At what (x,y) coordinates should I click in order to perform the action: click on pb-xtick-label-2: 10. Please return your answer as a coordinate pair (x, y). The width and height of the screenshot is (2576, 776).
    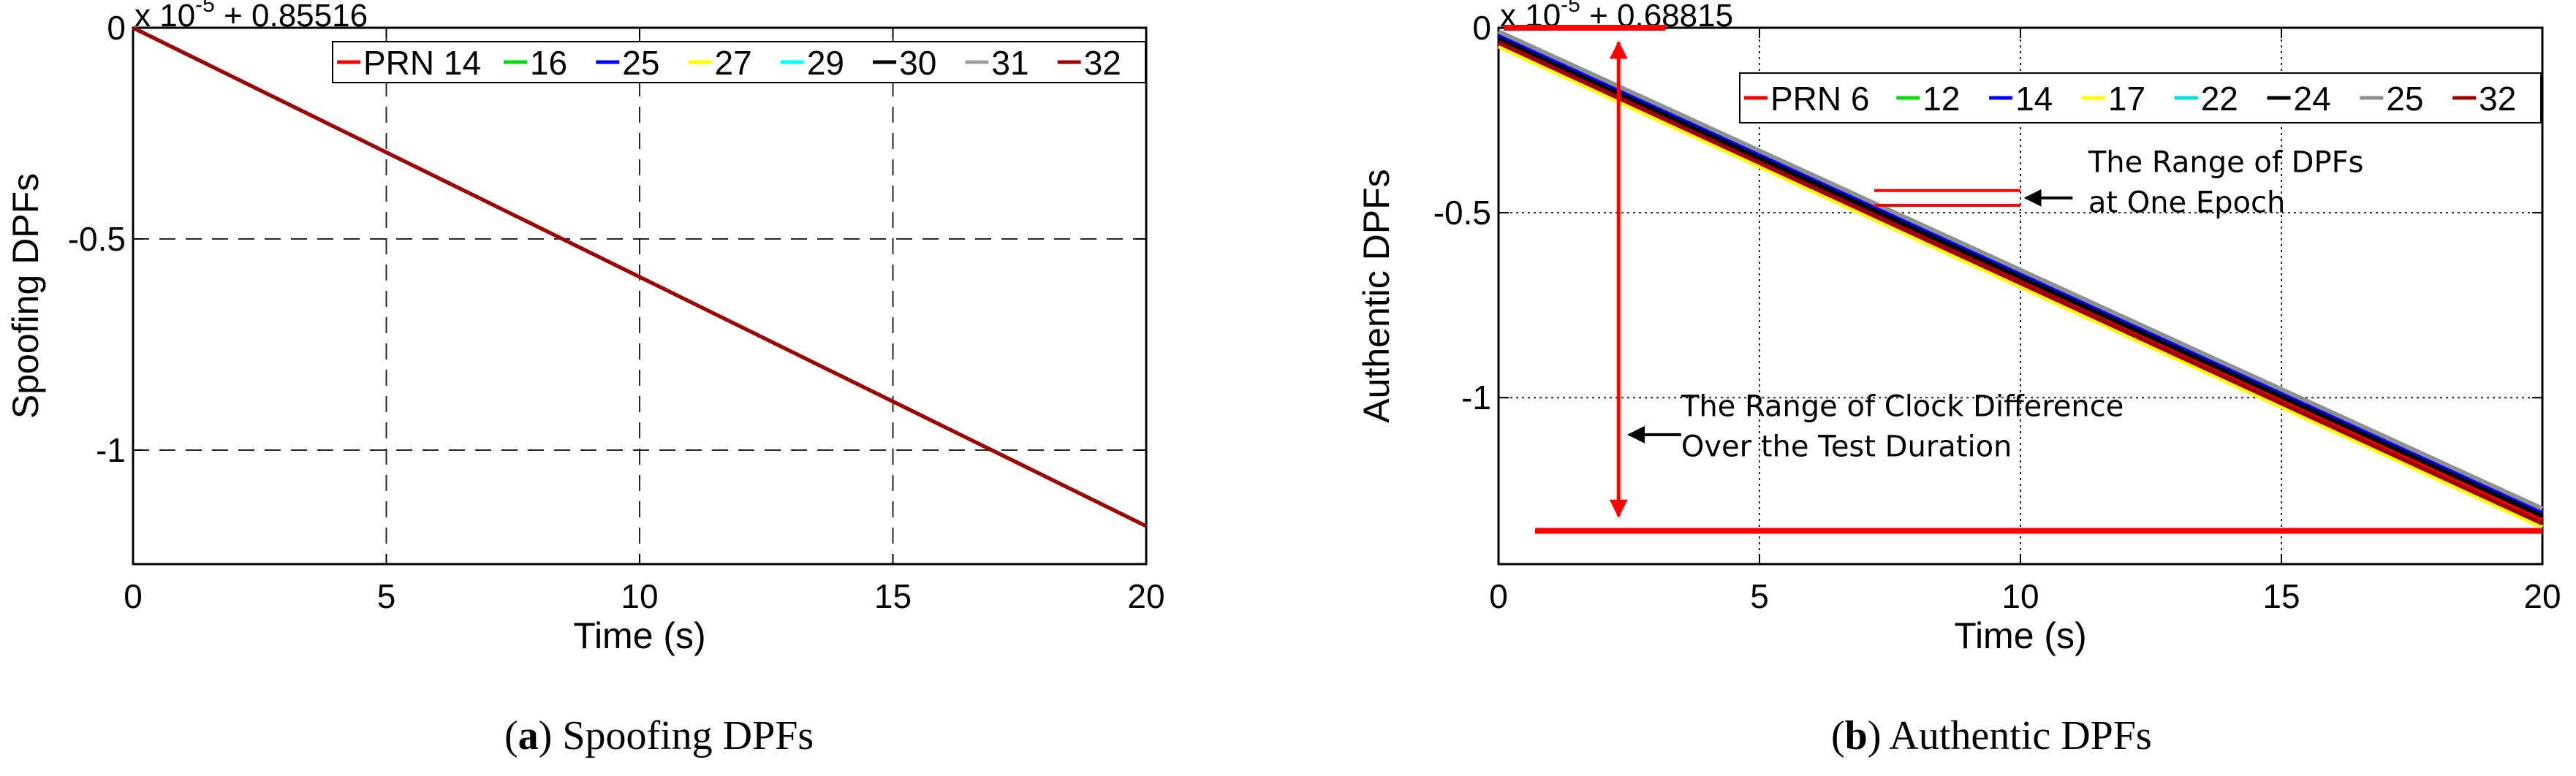
    Looking at the image, I should click on (2020, 596).